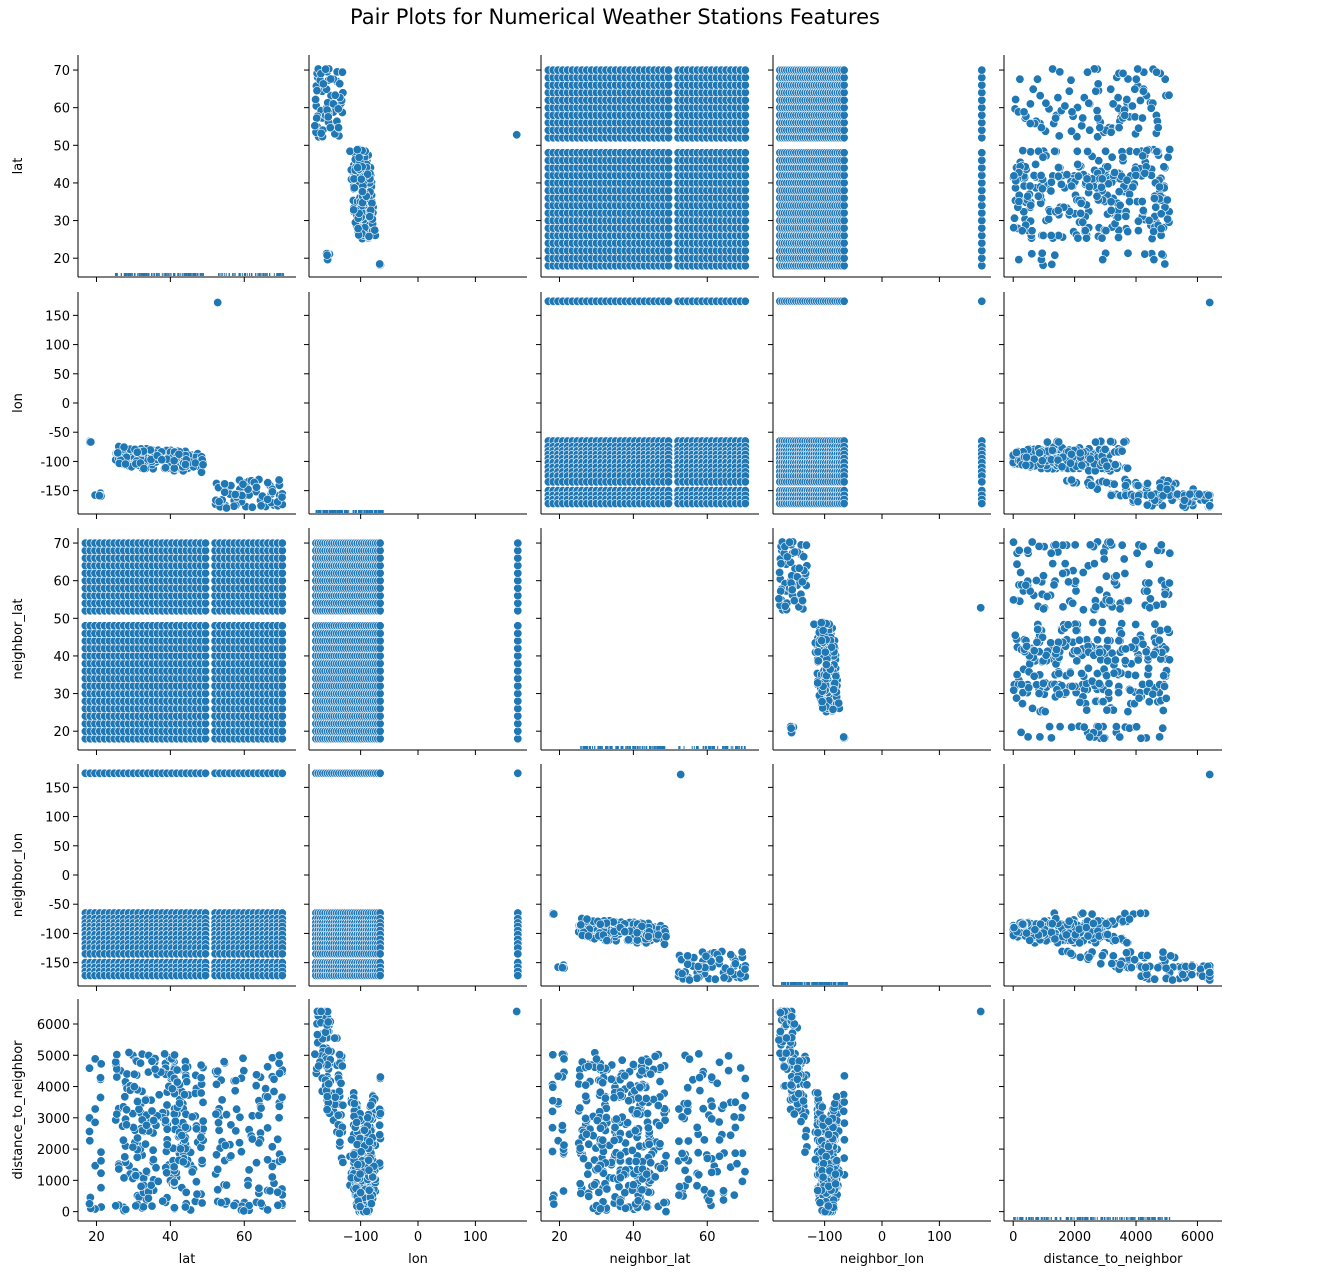  What do you see at coordinates (61, 375) in the screenshot?
I see `y-tick-label: 50` at bounding box center [61, 375].